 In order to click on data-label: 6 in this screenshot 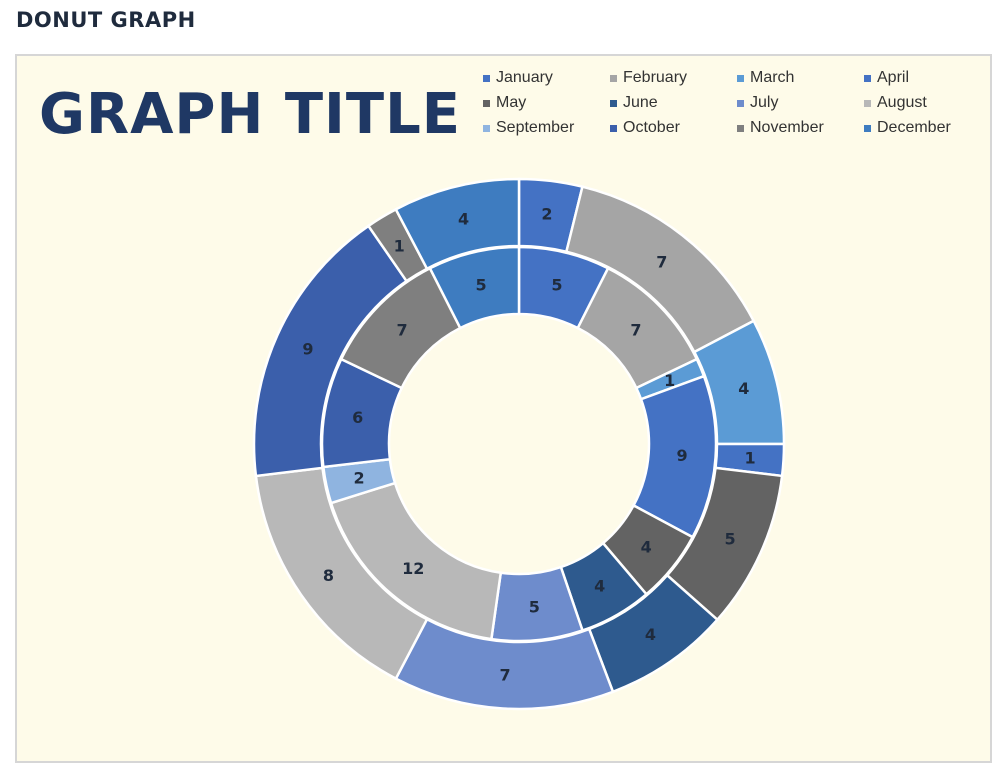, I will do `click(357, 417)`.